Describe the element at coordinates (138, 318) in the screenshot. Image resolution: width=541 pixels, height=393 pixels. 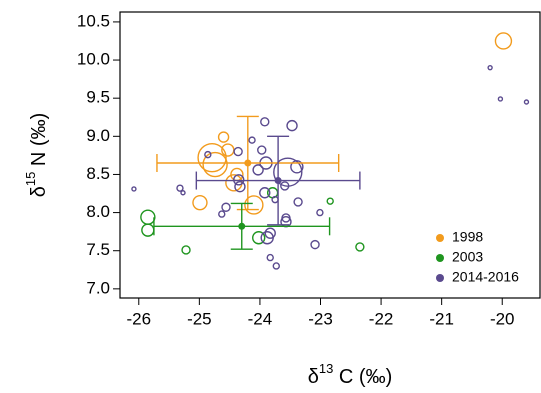
I see `x-tick-label: -26` at that location.